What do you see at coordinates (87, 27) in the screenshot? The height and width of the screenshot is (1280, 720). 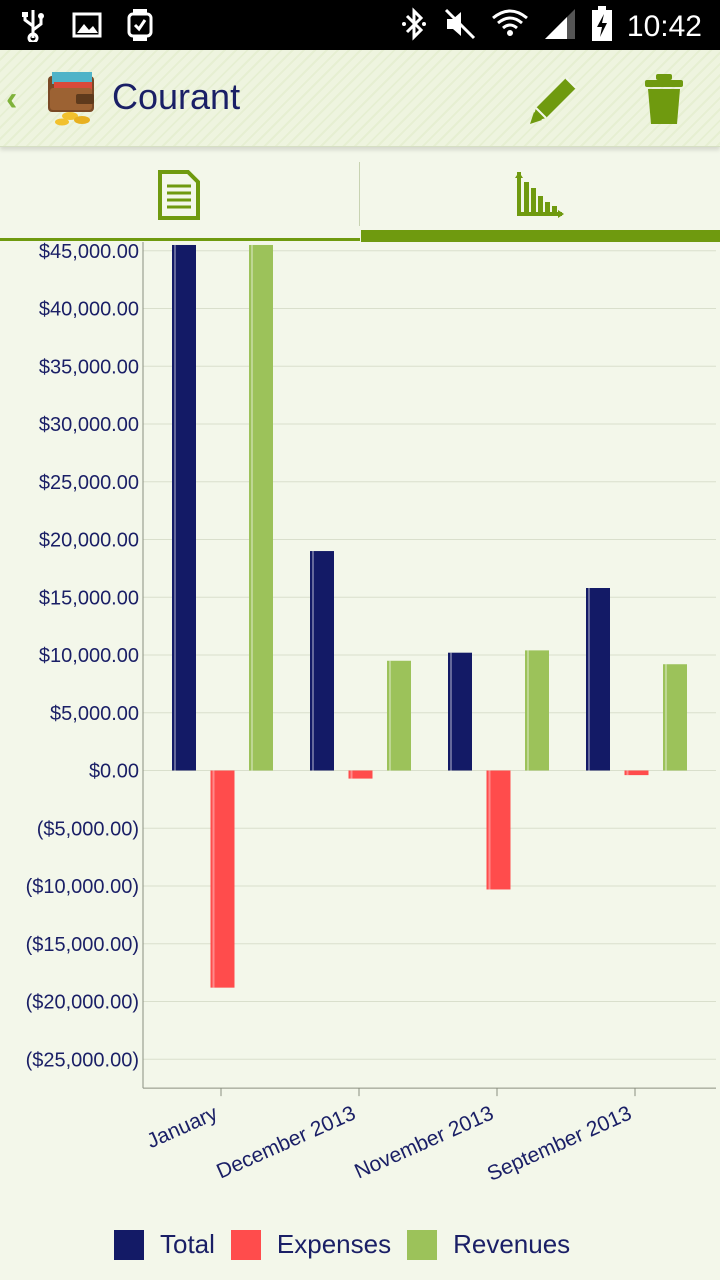 I see `image-icon` at bounding box center [87, 27].